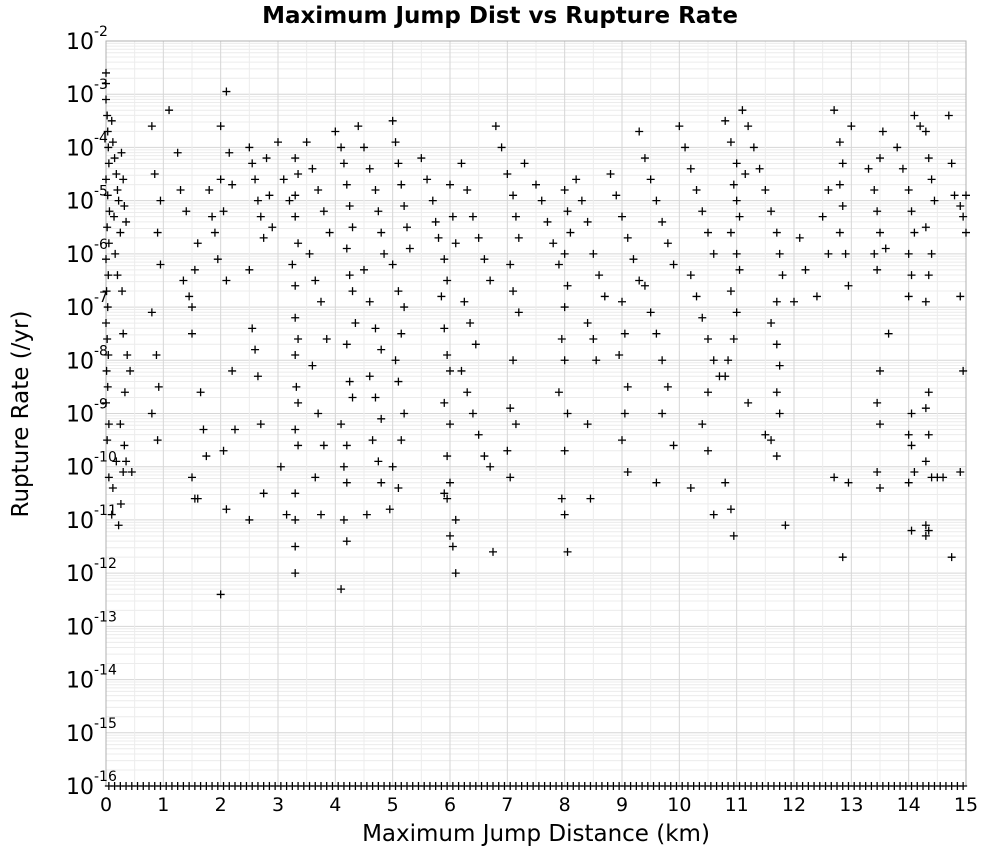 The image size is (1000, 850). I want to click on chart-title: Maximum Jump Dist vs Rupture Rate, so click(500, 16).